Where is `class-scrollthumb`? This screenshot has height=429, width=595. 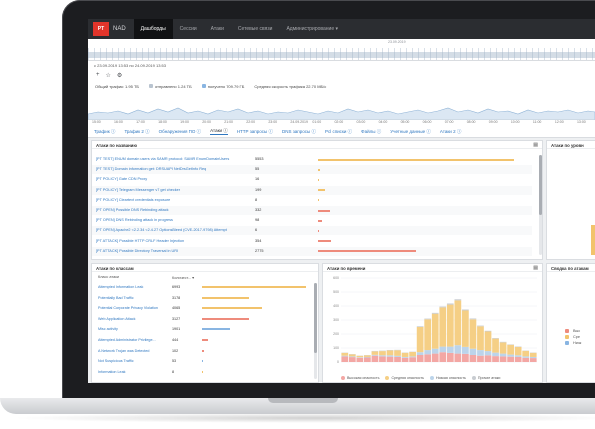 class-scrollthumb is located at coordinates (315, 318).